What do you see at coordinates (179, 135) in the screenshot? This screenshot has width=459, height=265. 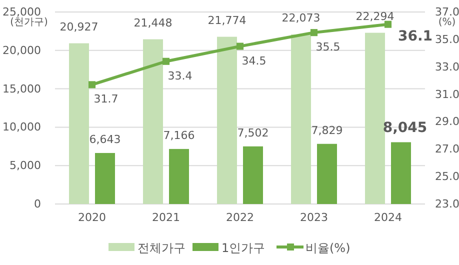 I see `data-label: 7,166` at bounding box center [179, 135].